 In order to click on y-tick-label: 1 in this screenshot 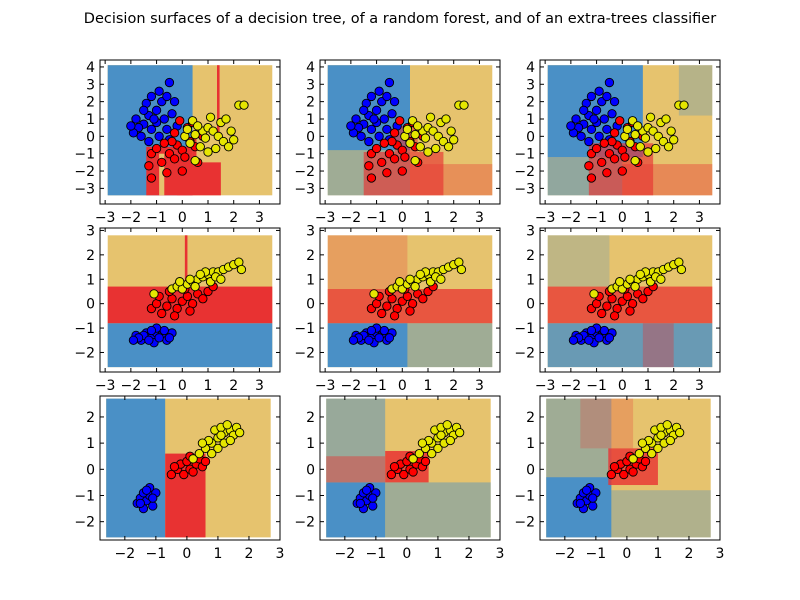, I will do `click(90, 280)`.